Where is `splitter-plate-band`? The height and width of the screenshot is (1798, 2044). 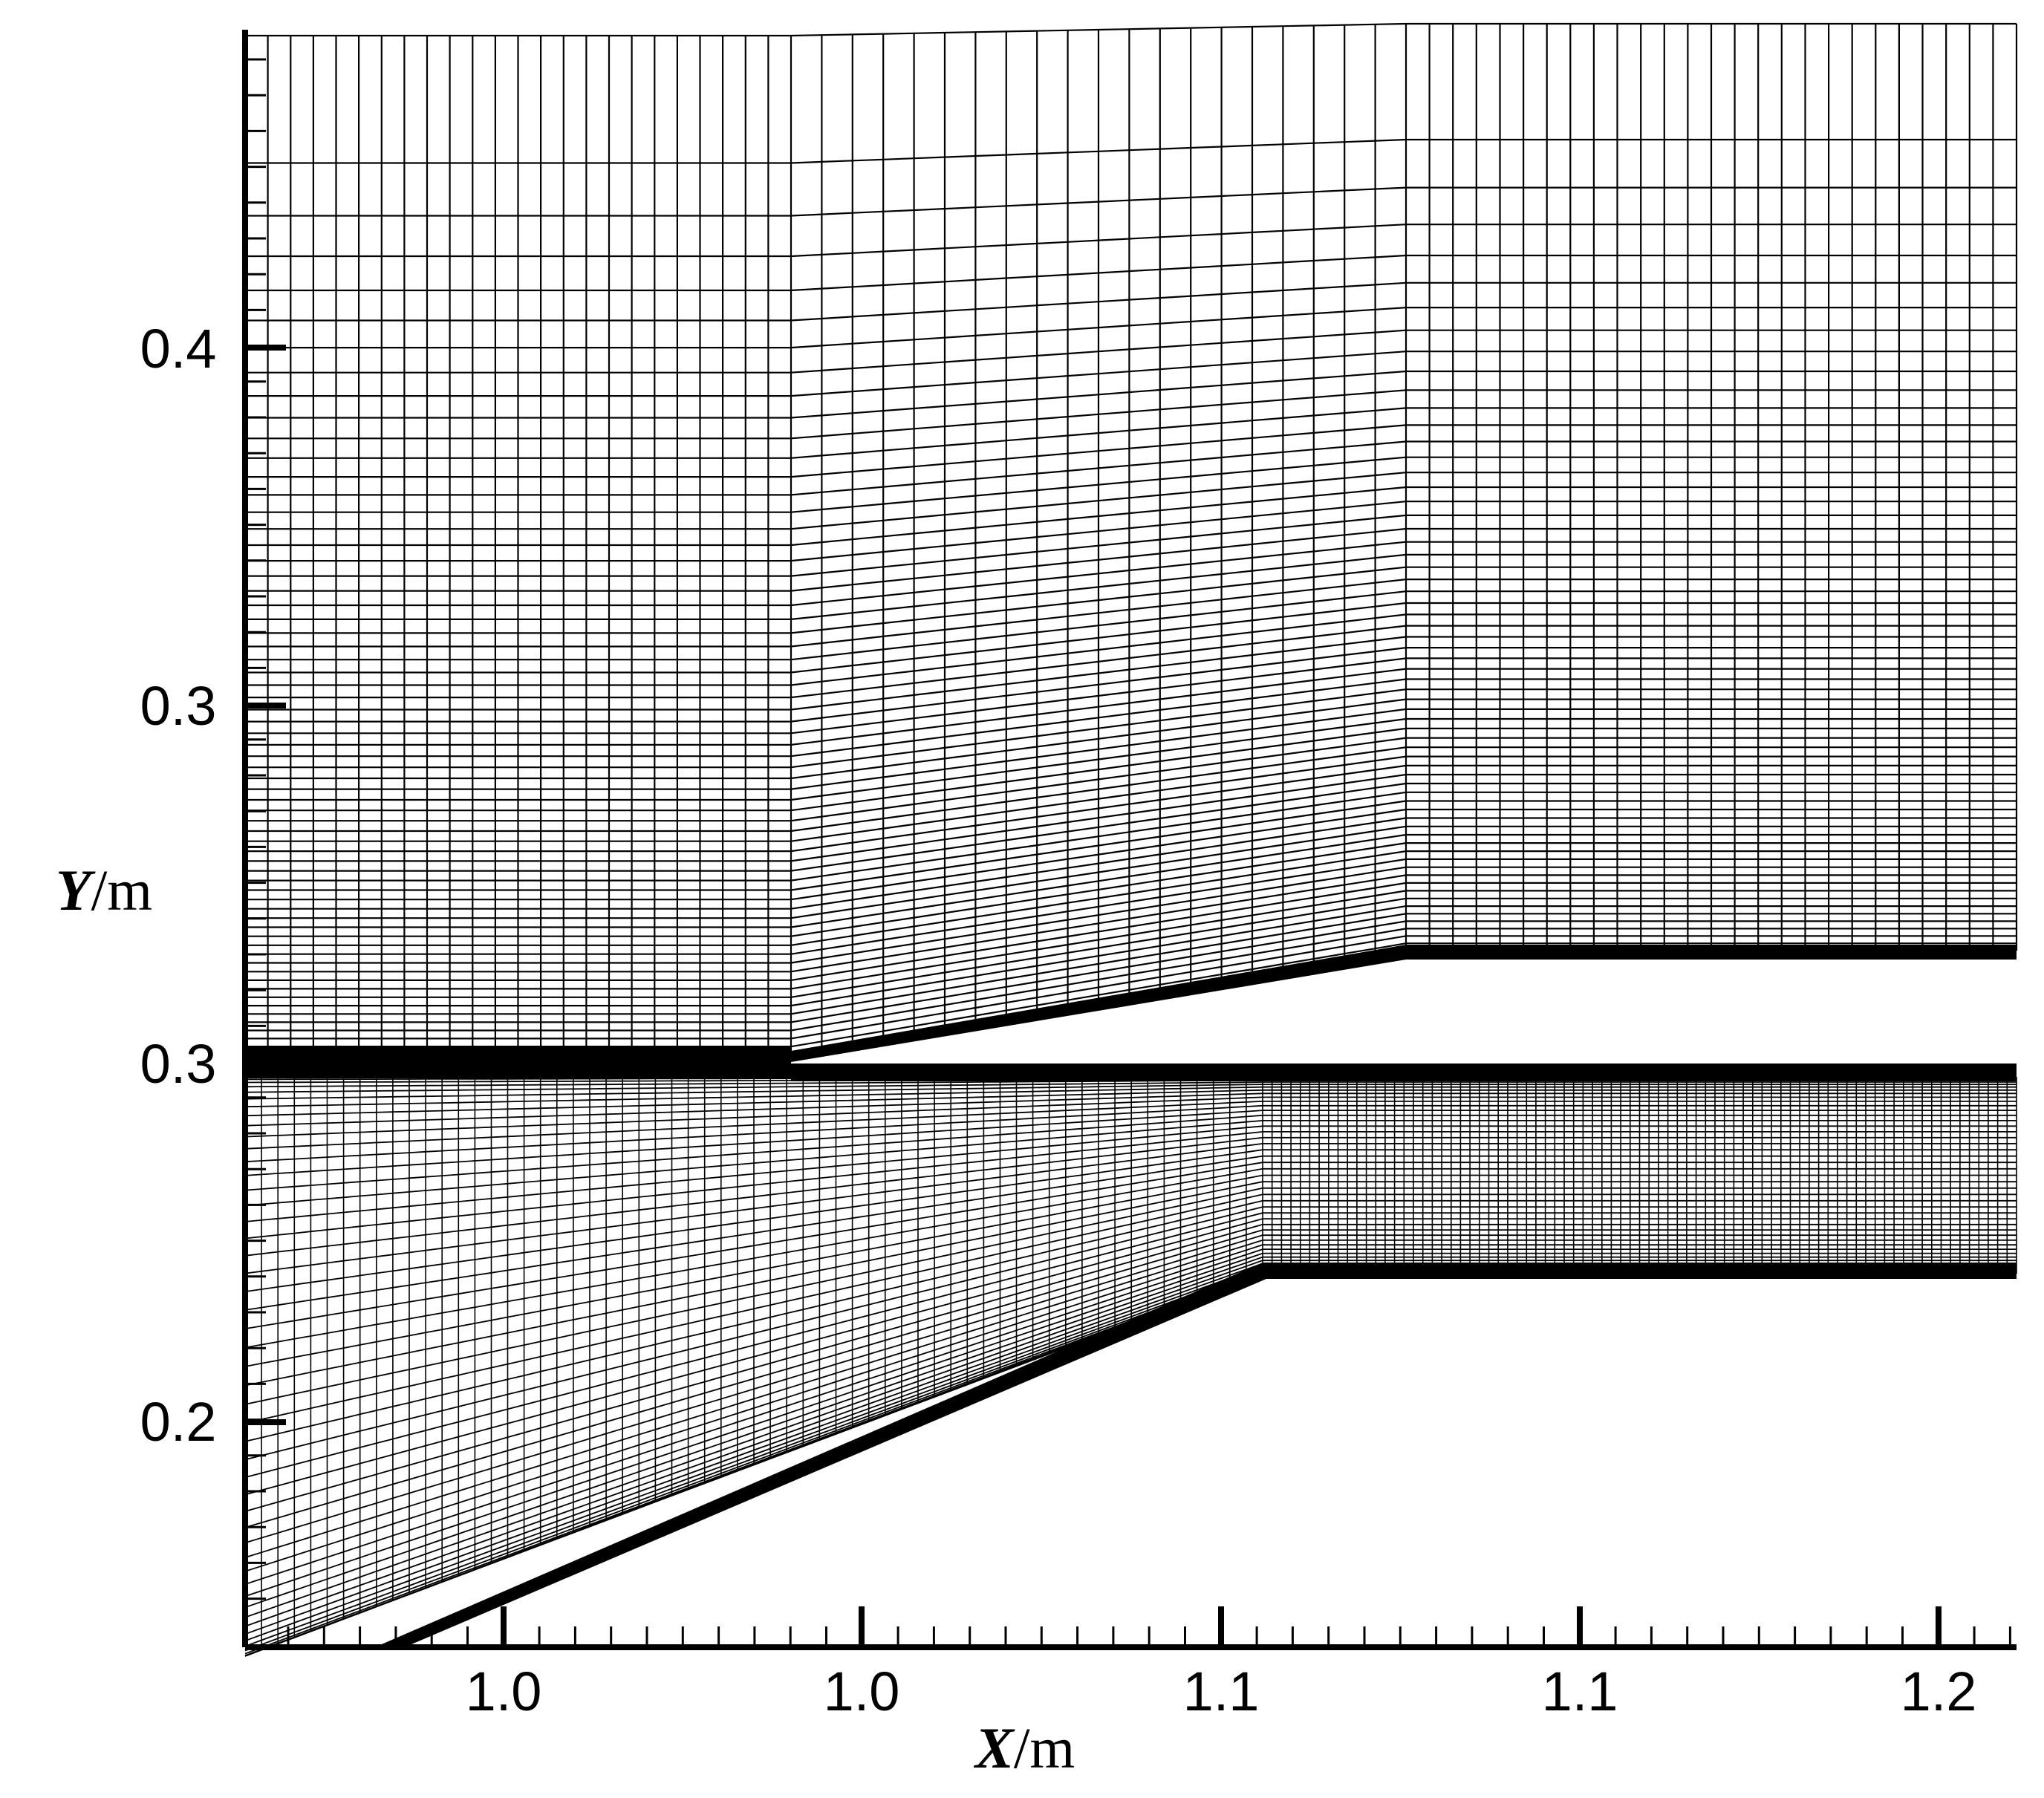 splitter-plate-band is located at coordinates (518, 1062).